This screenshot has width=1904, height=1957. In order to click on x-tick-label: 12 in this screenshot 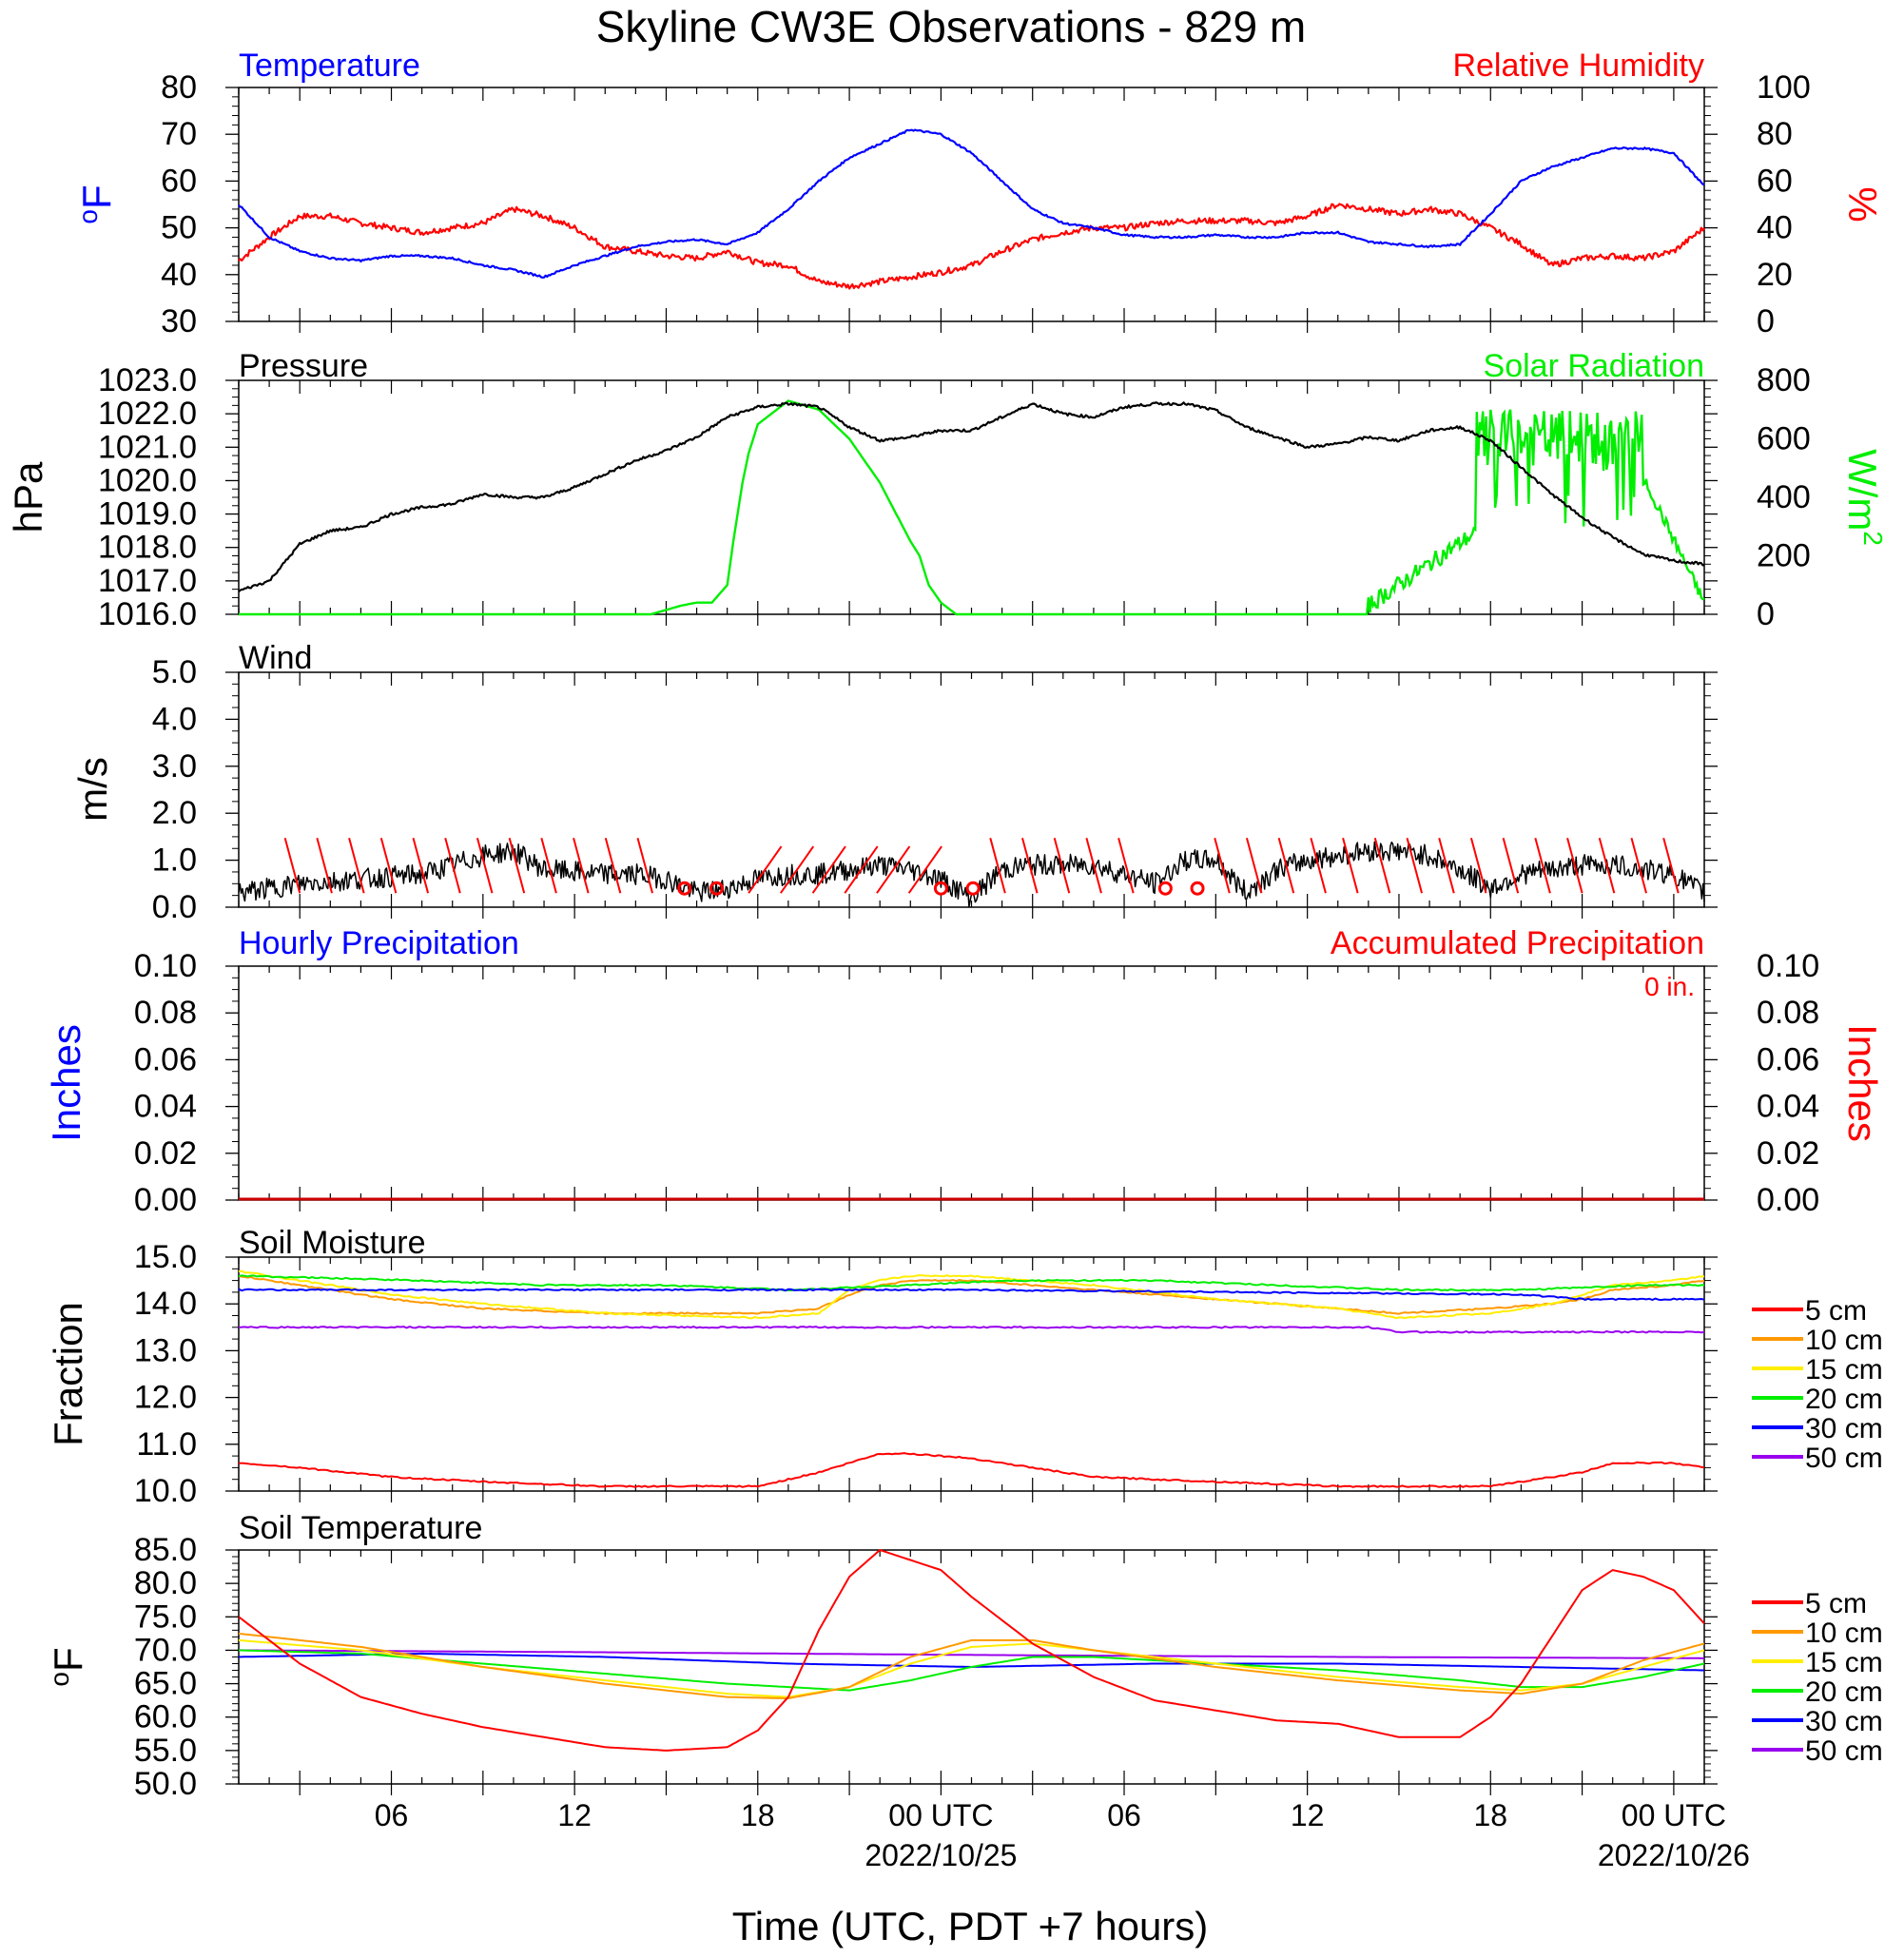, I will do `click(574, 1815)`.